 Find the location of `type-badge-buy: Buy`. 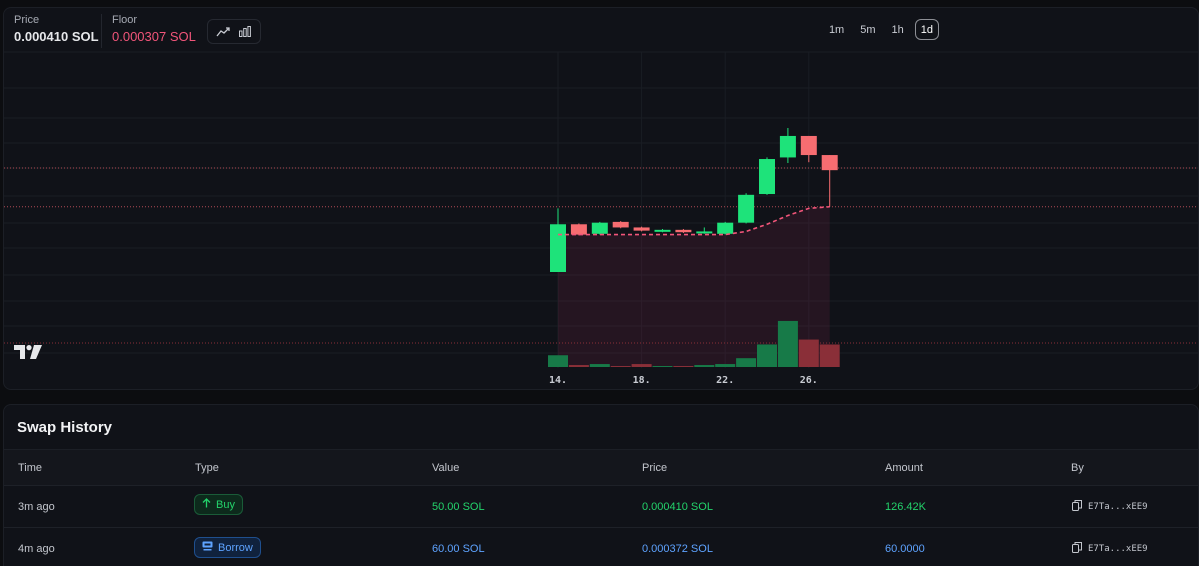

type-badge-buy: Buy is located at coordinates (218, 504).